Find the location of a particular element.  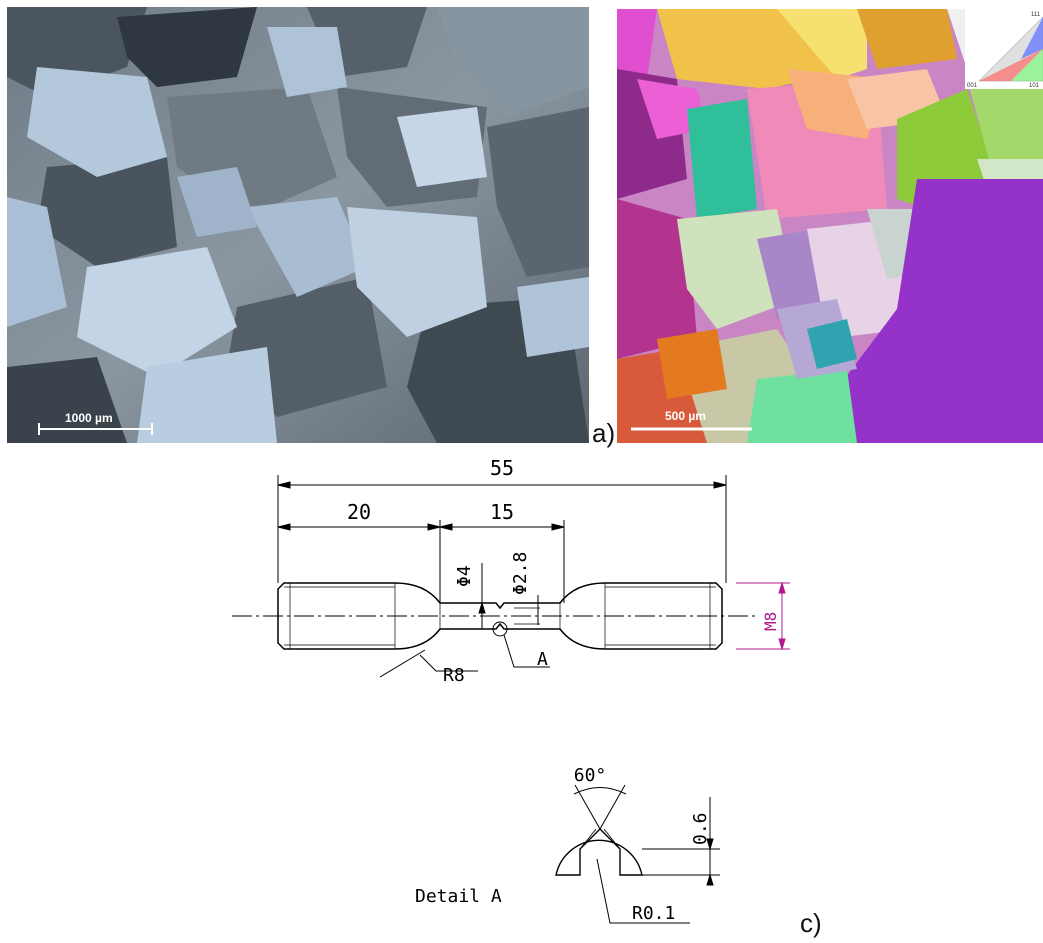

panel-label-c: c) is located at coordinates (811, 923).